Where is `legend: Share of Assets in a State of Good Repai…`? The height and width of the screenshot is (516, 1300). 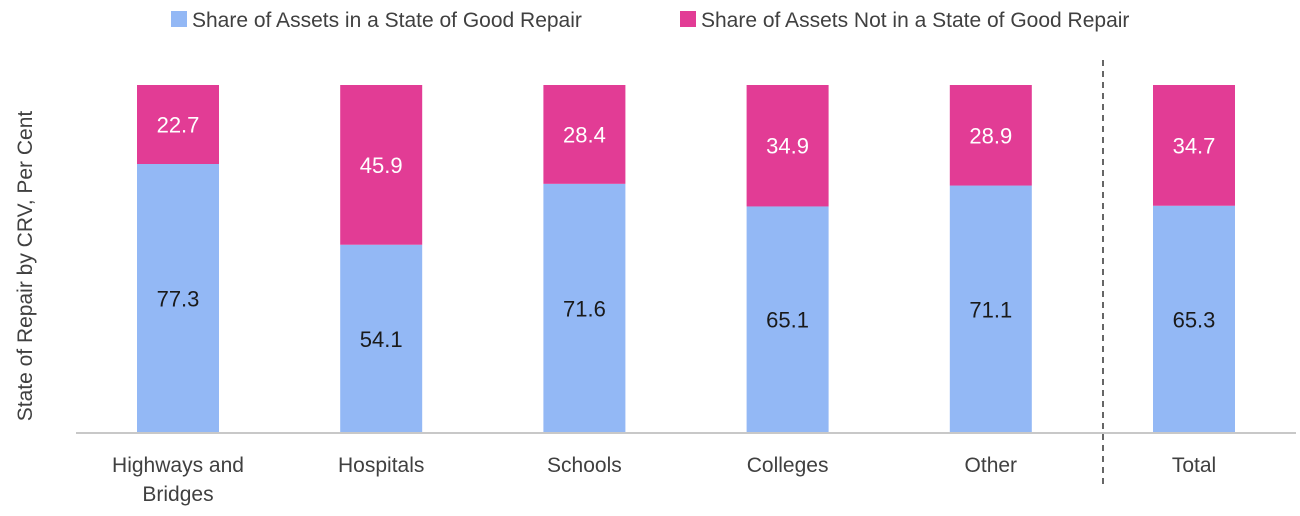 legend: Share of Assets in a State of Good Repai… is located at coordinates (650, 20).